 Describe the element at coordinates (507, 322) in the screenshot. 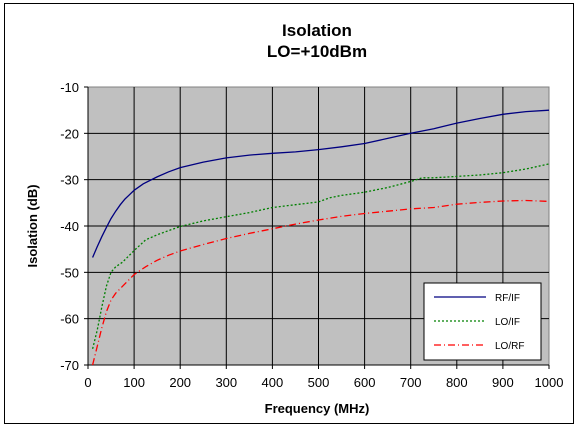

I see `legend-label: LO/IF` at that location.